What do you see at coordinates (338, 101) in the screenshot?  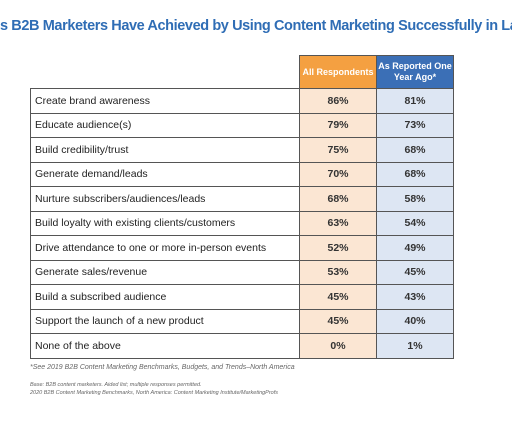 I see `cell-value: 86%` at bounding box center [338, 101].